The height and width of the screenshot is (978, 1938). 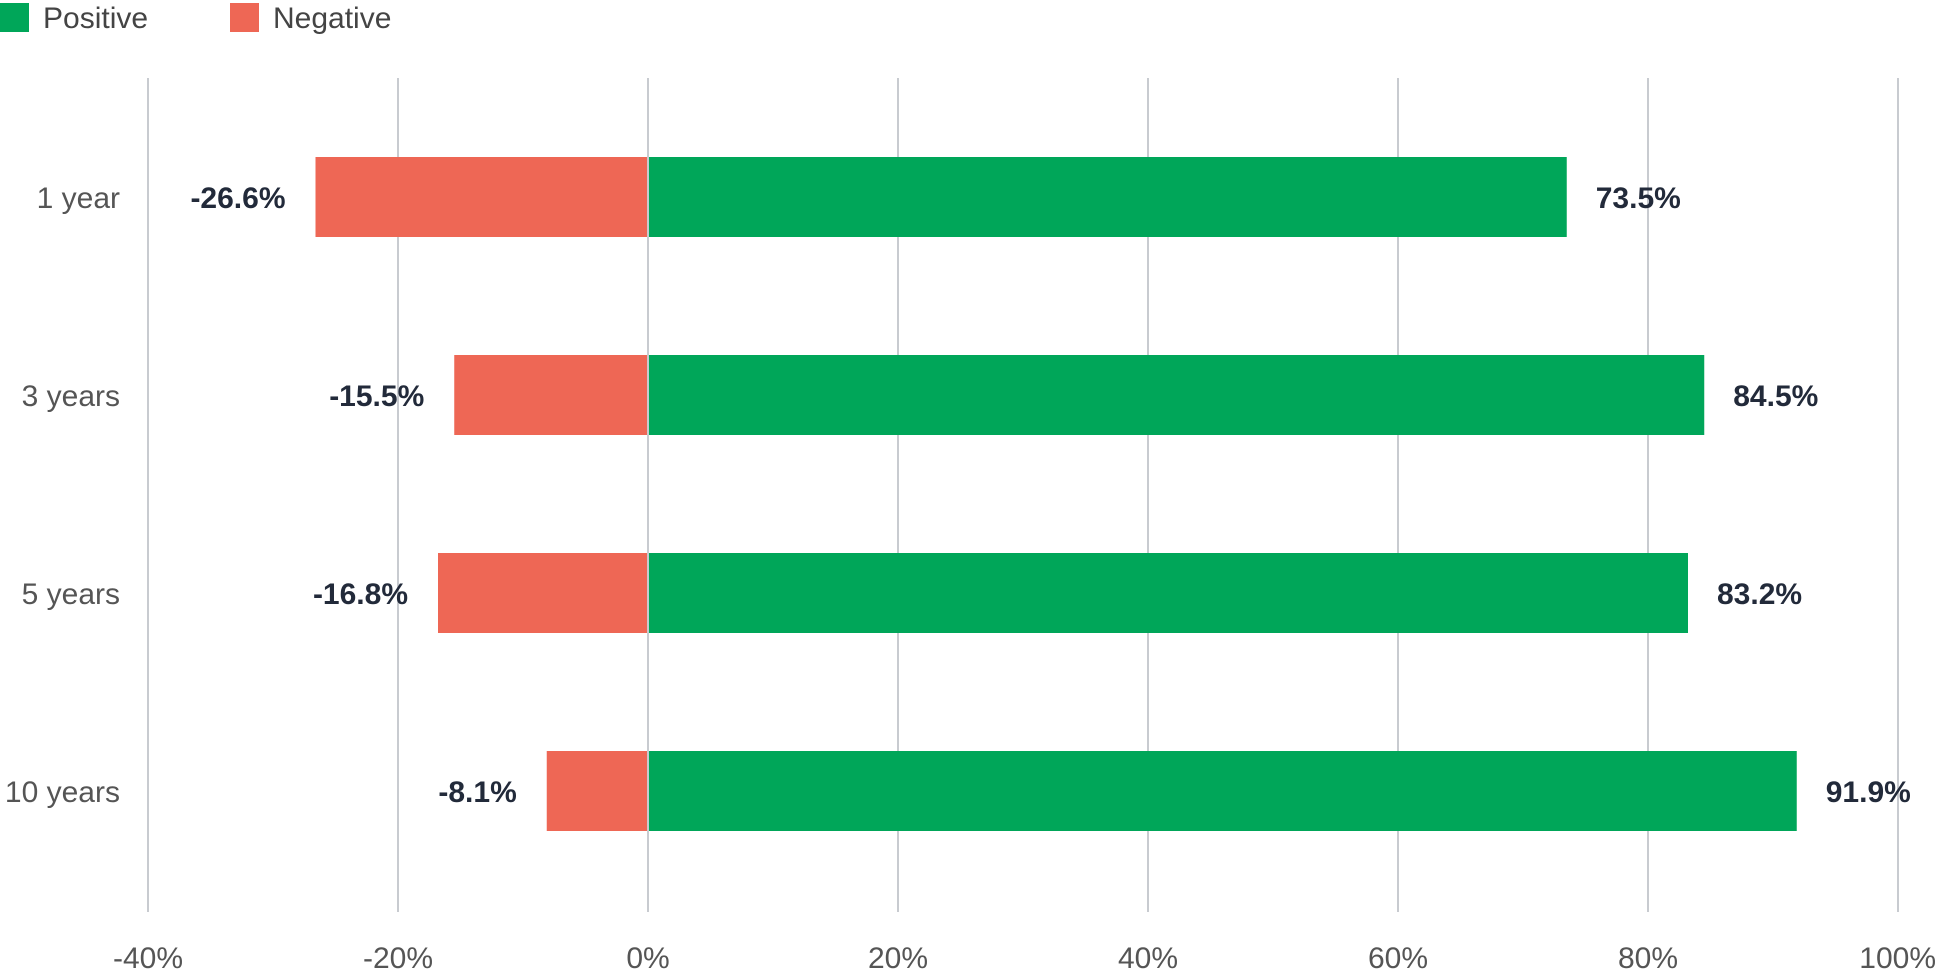 What do you see at coordinates (148, 958) in the screenshot?
I see `x-tick-label: -40%` at bounding box center [148, 958].